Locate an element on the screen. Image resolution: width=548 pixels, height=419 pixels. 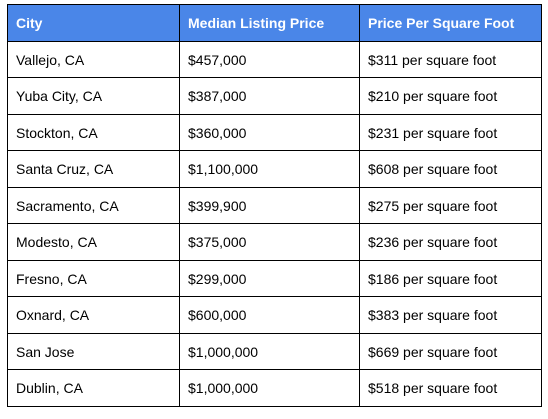
cell-city: Santa Cruz, CA is located at coordinates (93, 169).